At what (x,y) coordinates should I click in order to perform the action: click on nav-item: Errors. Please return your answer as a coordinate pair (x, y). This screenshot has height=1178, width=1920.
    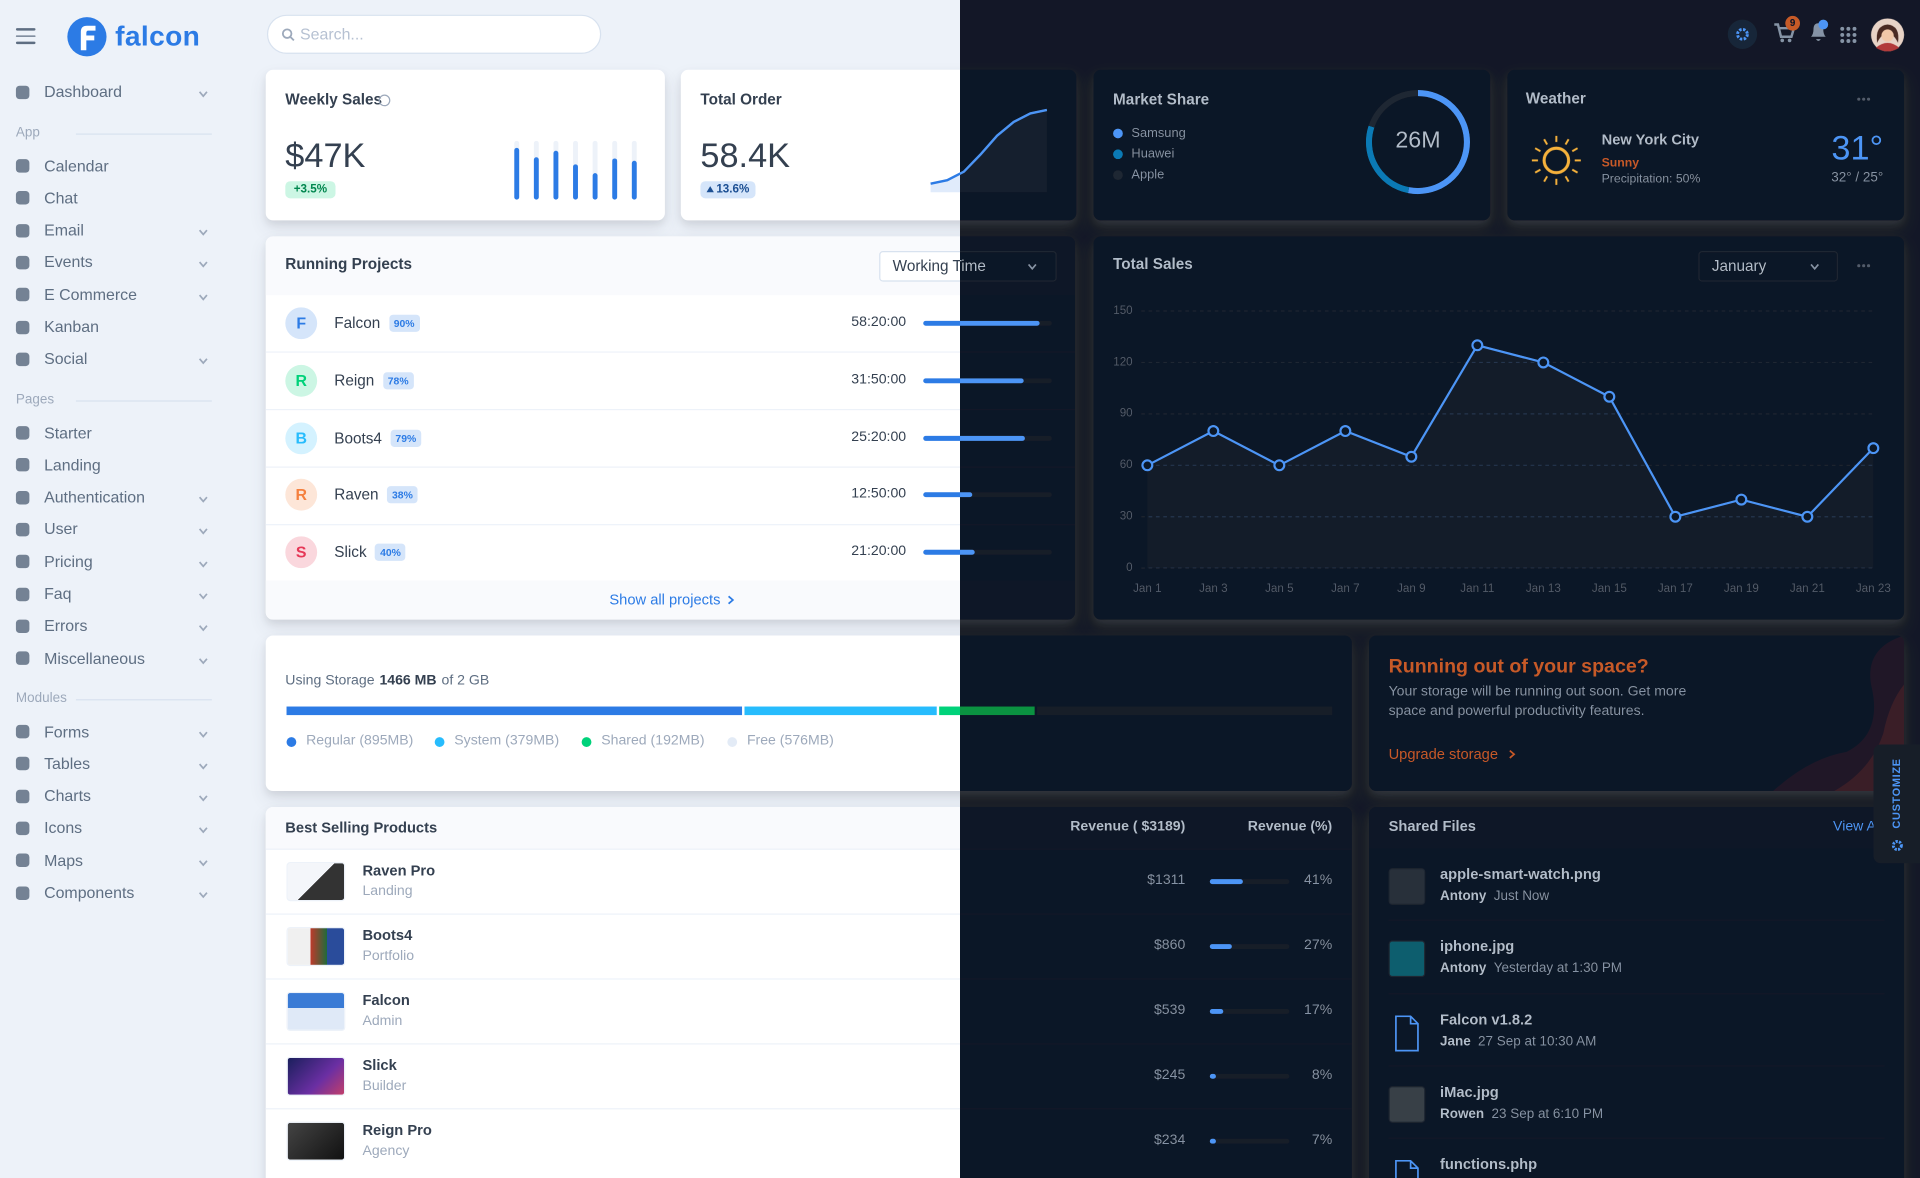
    Looking at the image, I should click on (66, 625).